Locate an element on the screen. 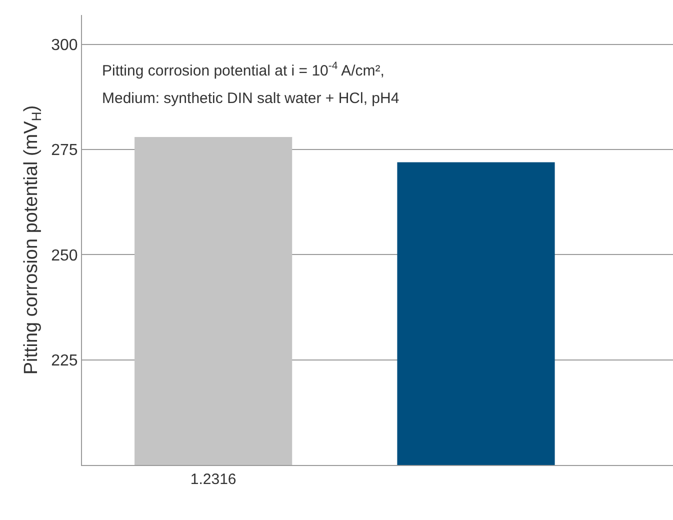  x-tick-label: 1.2316 is located at coordinates (213, 479).